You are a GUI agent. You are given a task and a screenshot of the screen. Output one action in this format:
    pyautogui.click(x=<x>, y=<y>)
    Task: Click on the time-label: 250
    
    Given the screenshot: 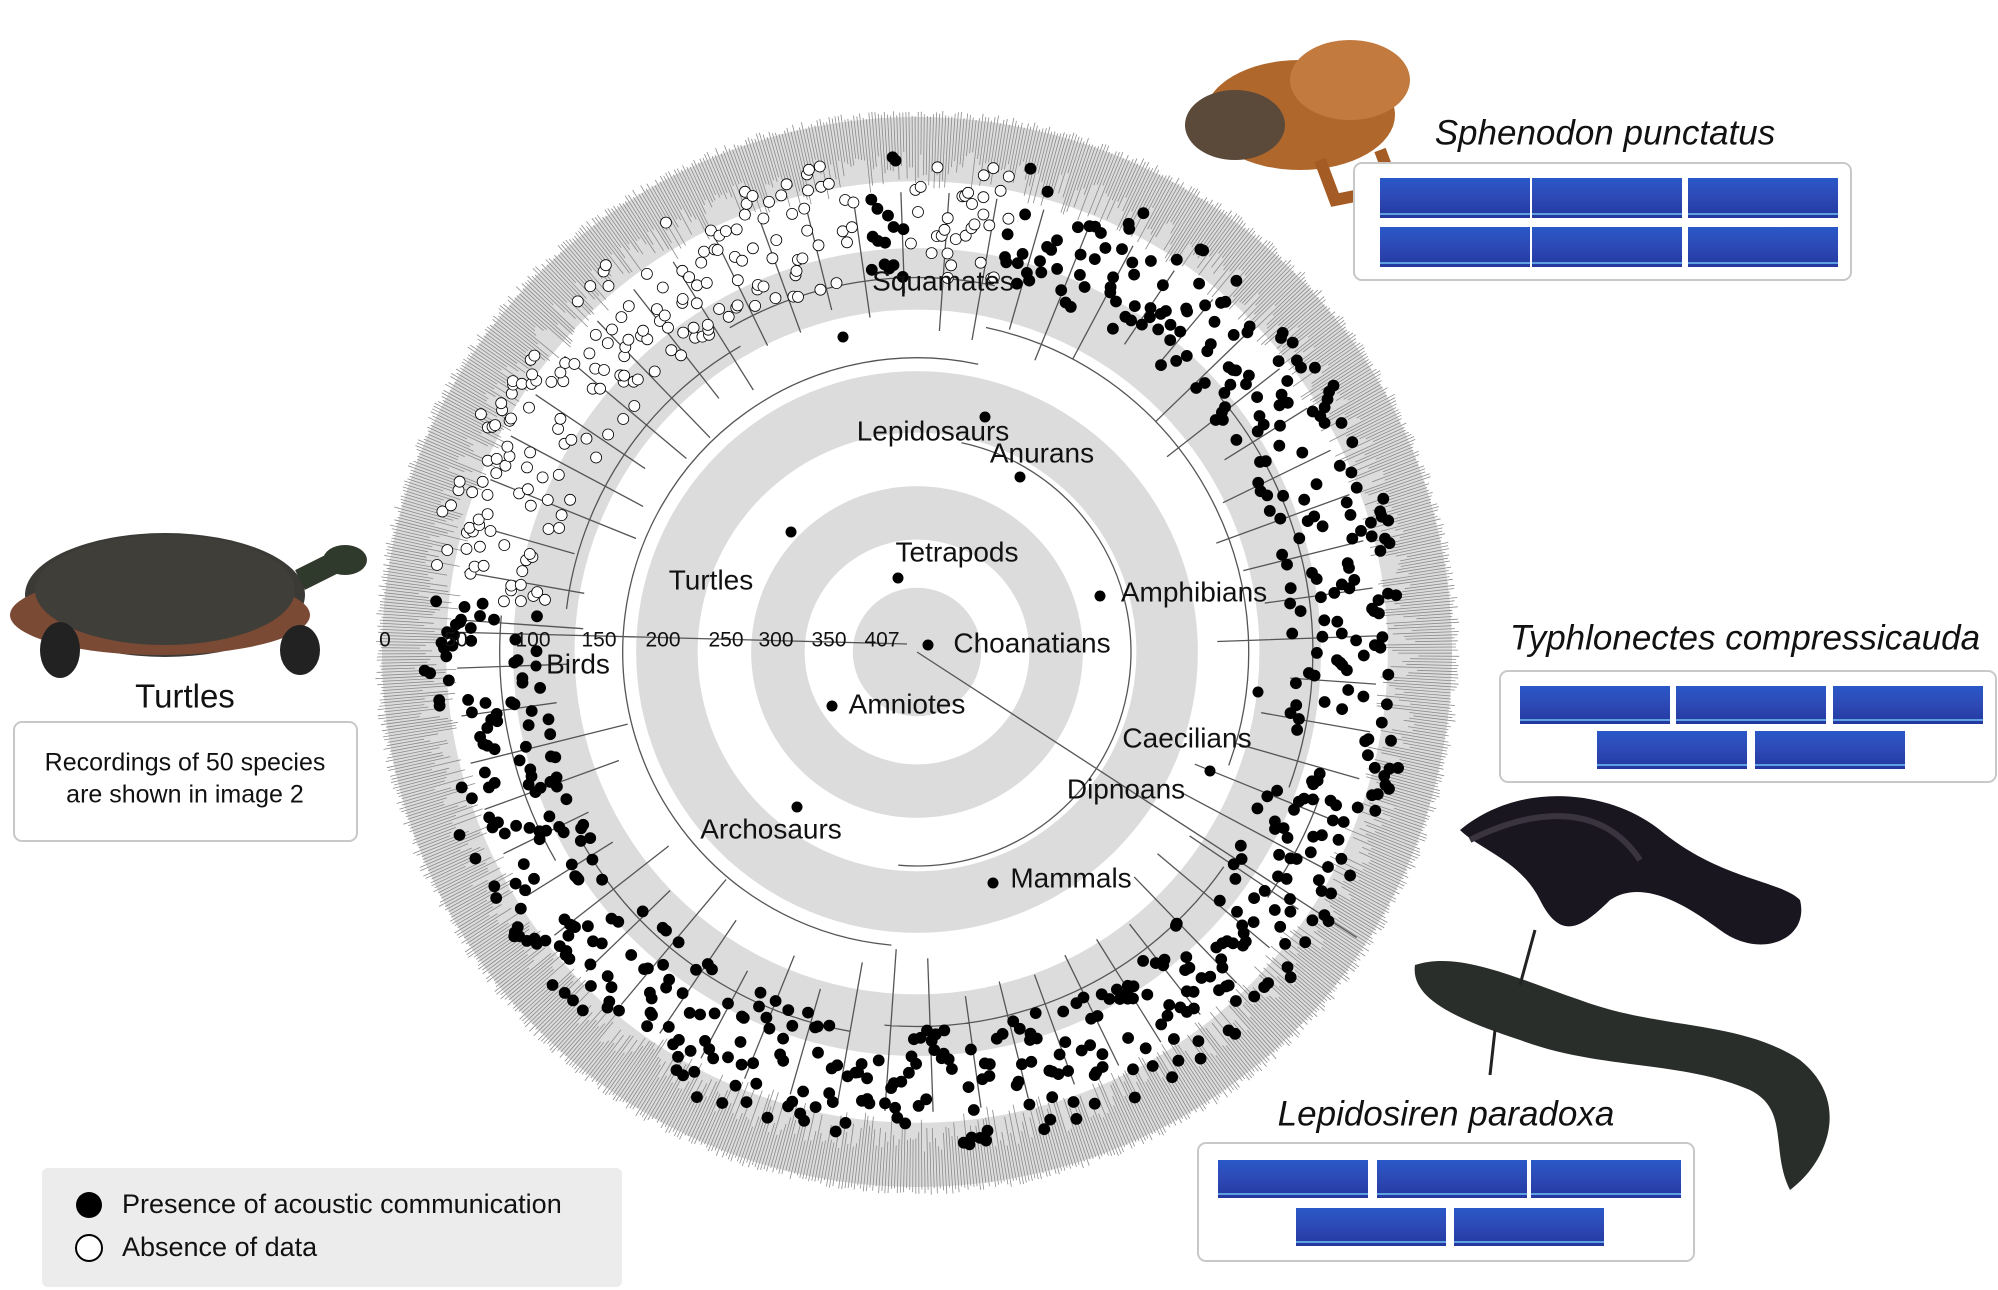 What is the action you would take?
    pyautogui.click(x=725, y=640)
    